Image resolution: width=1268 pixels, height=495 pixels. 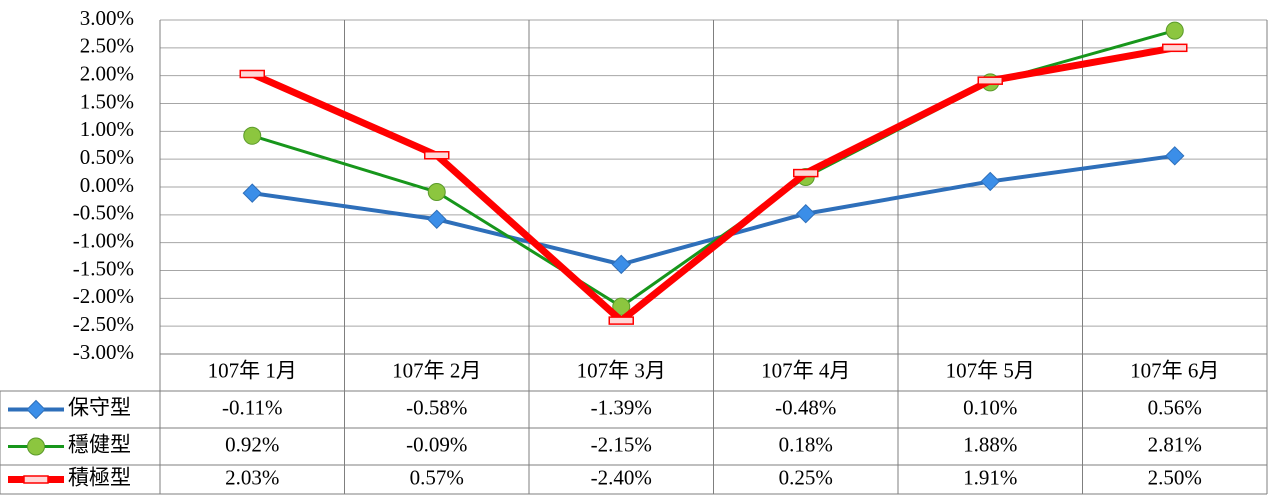 What do you see at coordinates (103, 296) in the screenshot?
I see `y-tick-label: -2.00%` at bounding box center [103, 296].